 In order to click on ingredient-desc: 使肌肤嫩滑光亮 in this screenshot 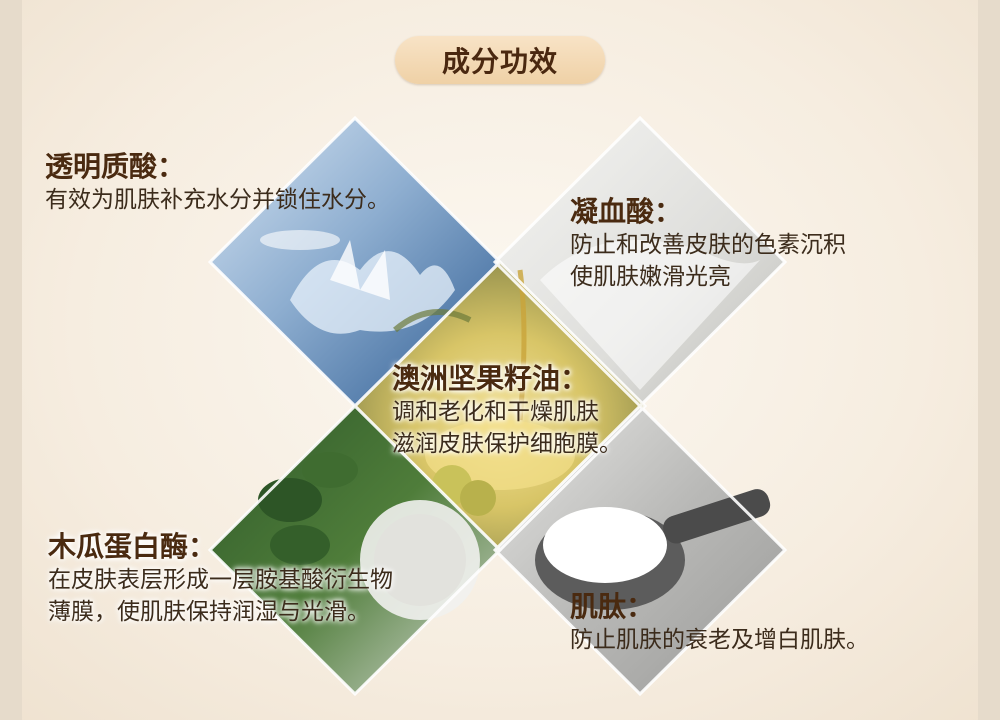, I will do `click(650, 277)`.